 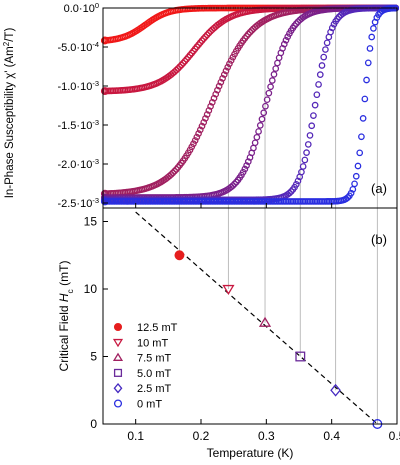 What do you see at coordinates (78, 47) in the screenshot?
I see `a-y-tick-label: -5.0·10⁻⁴` at bounding box center [78, 47].